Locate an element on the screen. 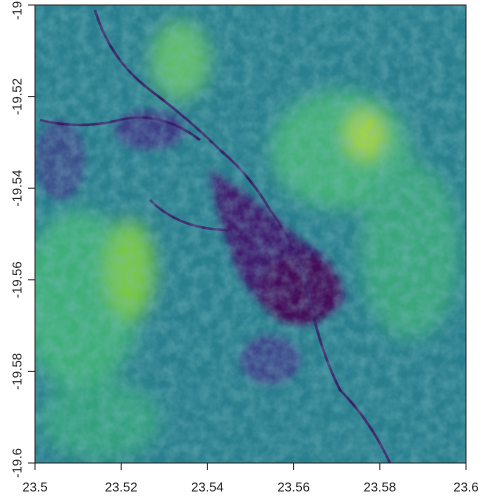  x-tick-label: 23.5 is located at coordinates (34, 486).